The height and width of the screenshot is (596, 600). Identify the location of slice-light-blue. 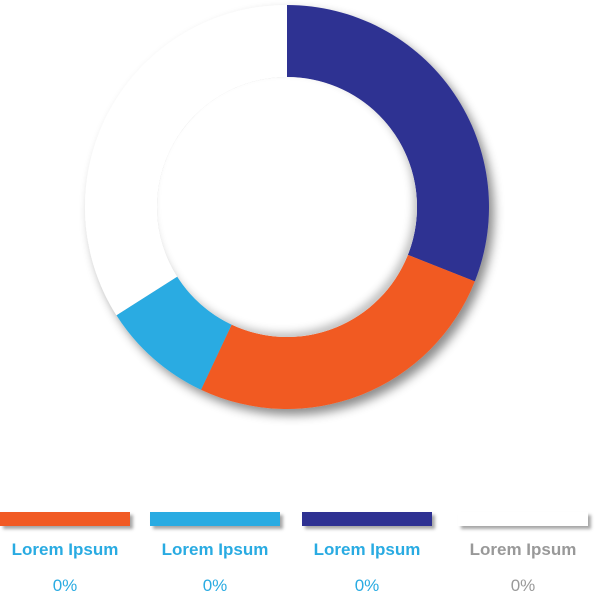
(174, 333).